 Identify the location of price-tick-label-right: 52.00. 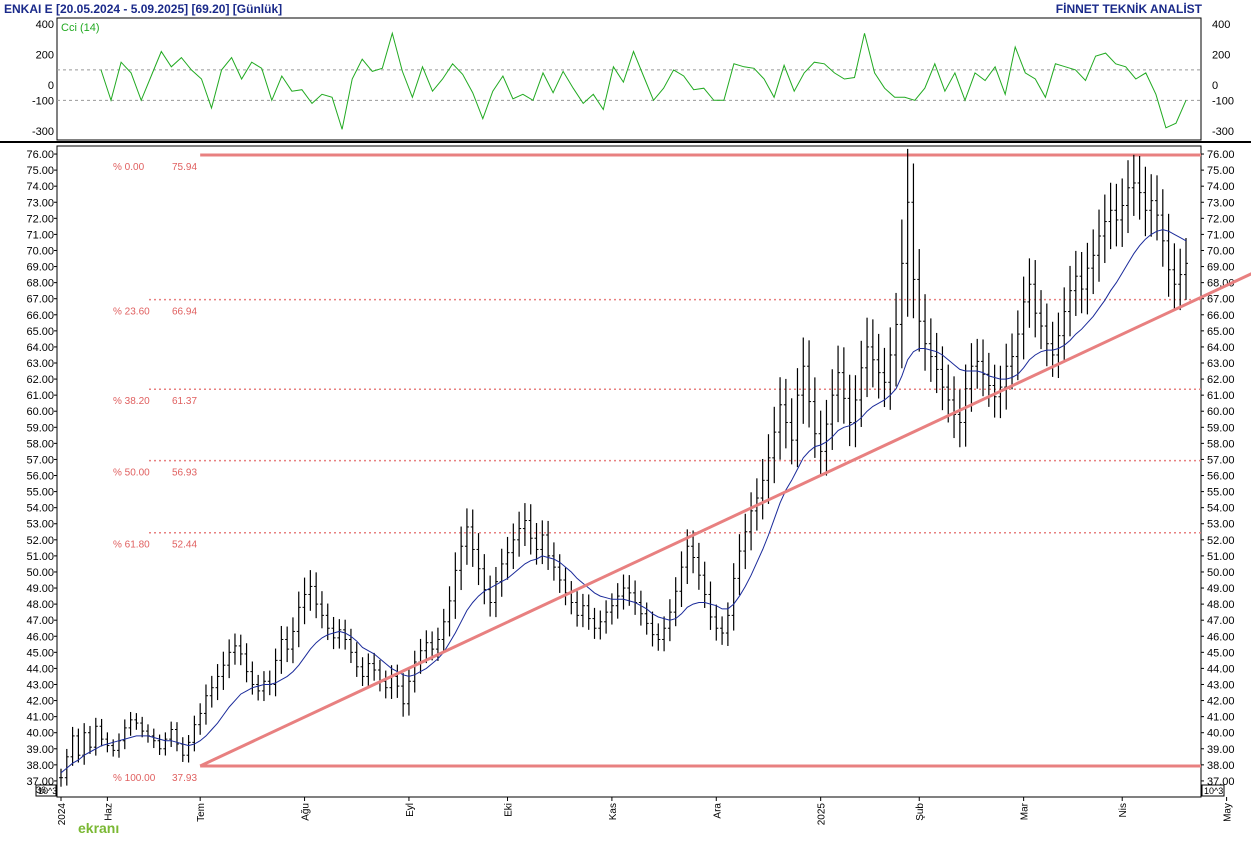
(1221, 541).